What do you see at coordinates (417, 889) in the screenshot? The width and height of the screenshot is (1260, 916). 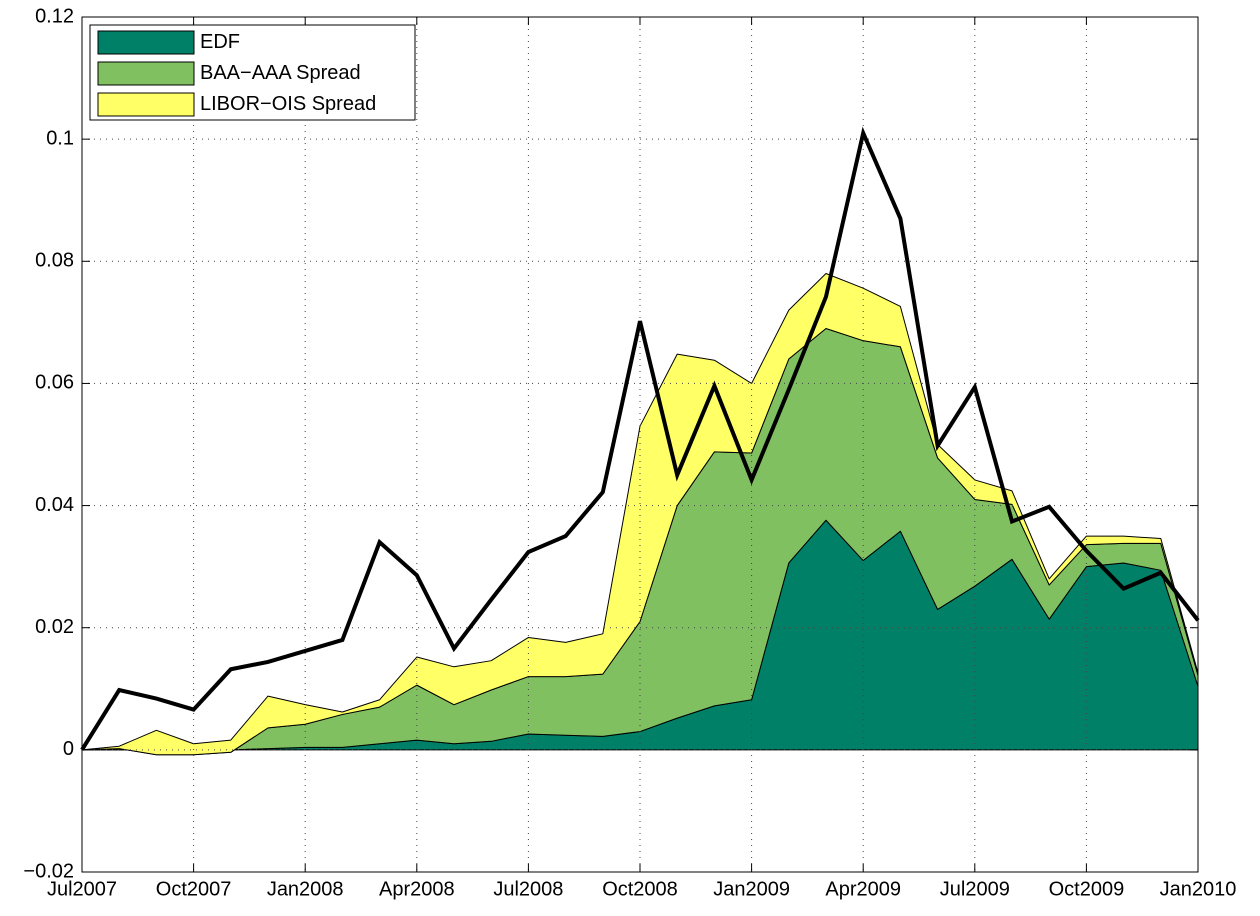 I see `x-tick-label: Apr2008` at bounding box center [417, 889].